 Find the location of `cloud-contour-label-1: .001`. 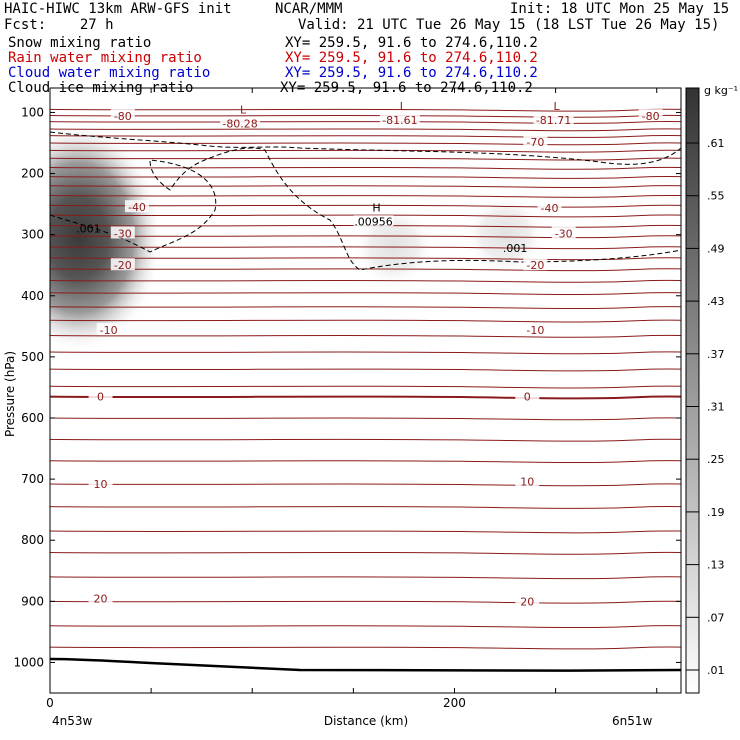

cloud-contour-label-1: .001 is located at coordinates (515, 248).